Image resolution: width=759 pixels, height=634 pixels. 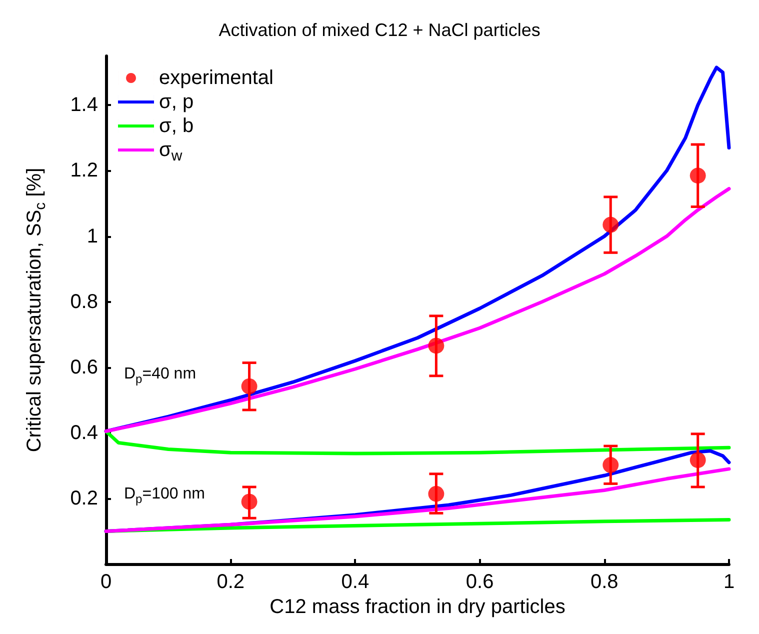 I want to click on x-tick-label: 1, so click(x=729, y=582).